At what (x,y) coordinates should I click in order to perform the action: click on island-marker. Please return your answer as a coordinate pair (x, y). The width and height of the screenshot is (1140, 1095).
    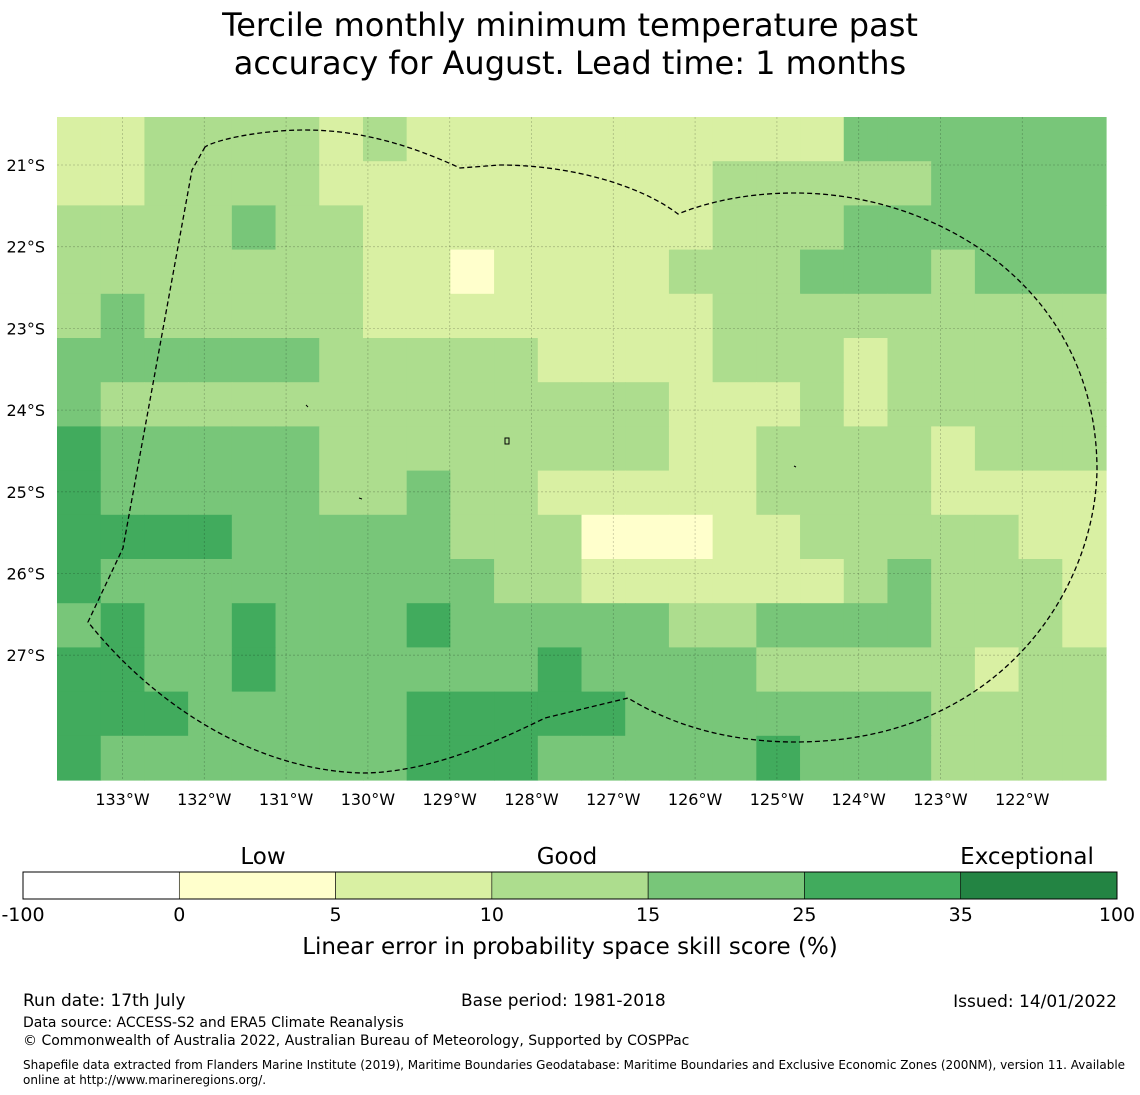
    Looking at the image, I should click on (360, 498).